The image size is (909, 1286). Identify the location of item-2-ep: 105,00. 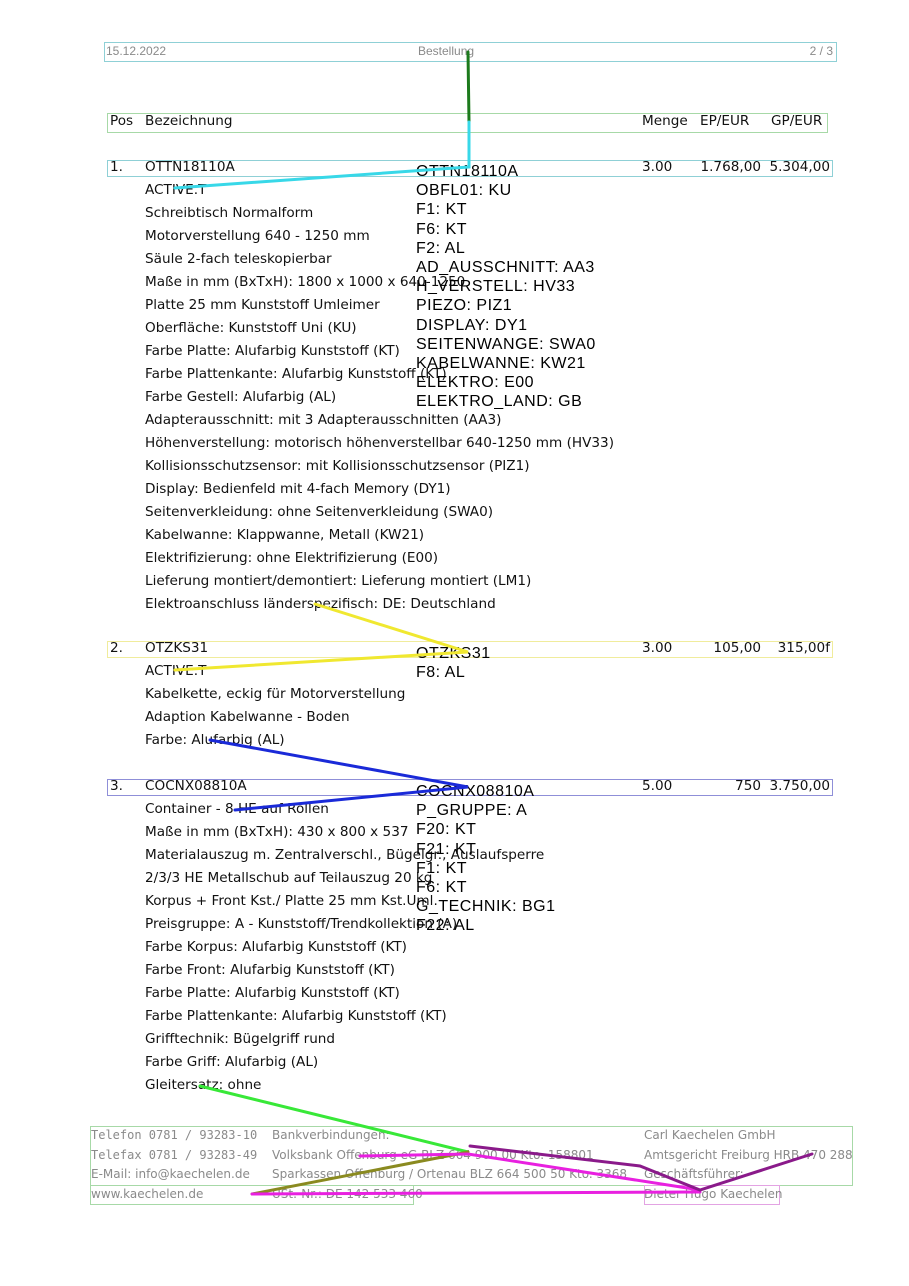
(737, 648).